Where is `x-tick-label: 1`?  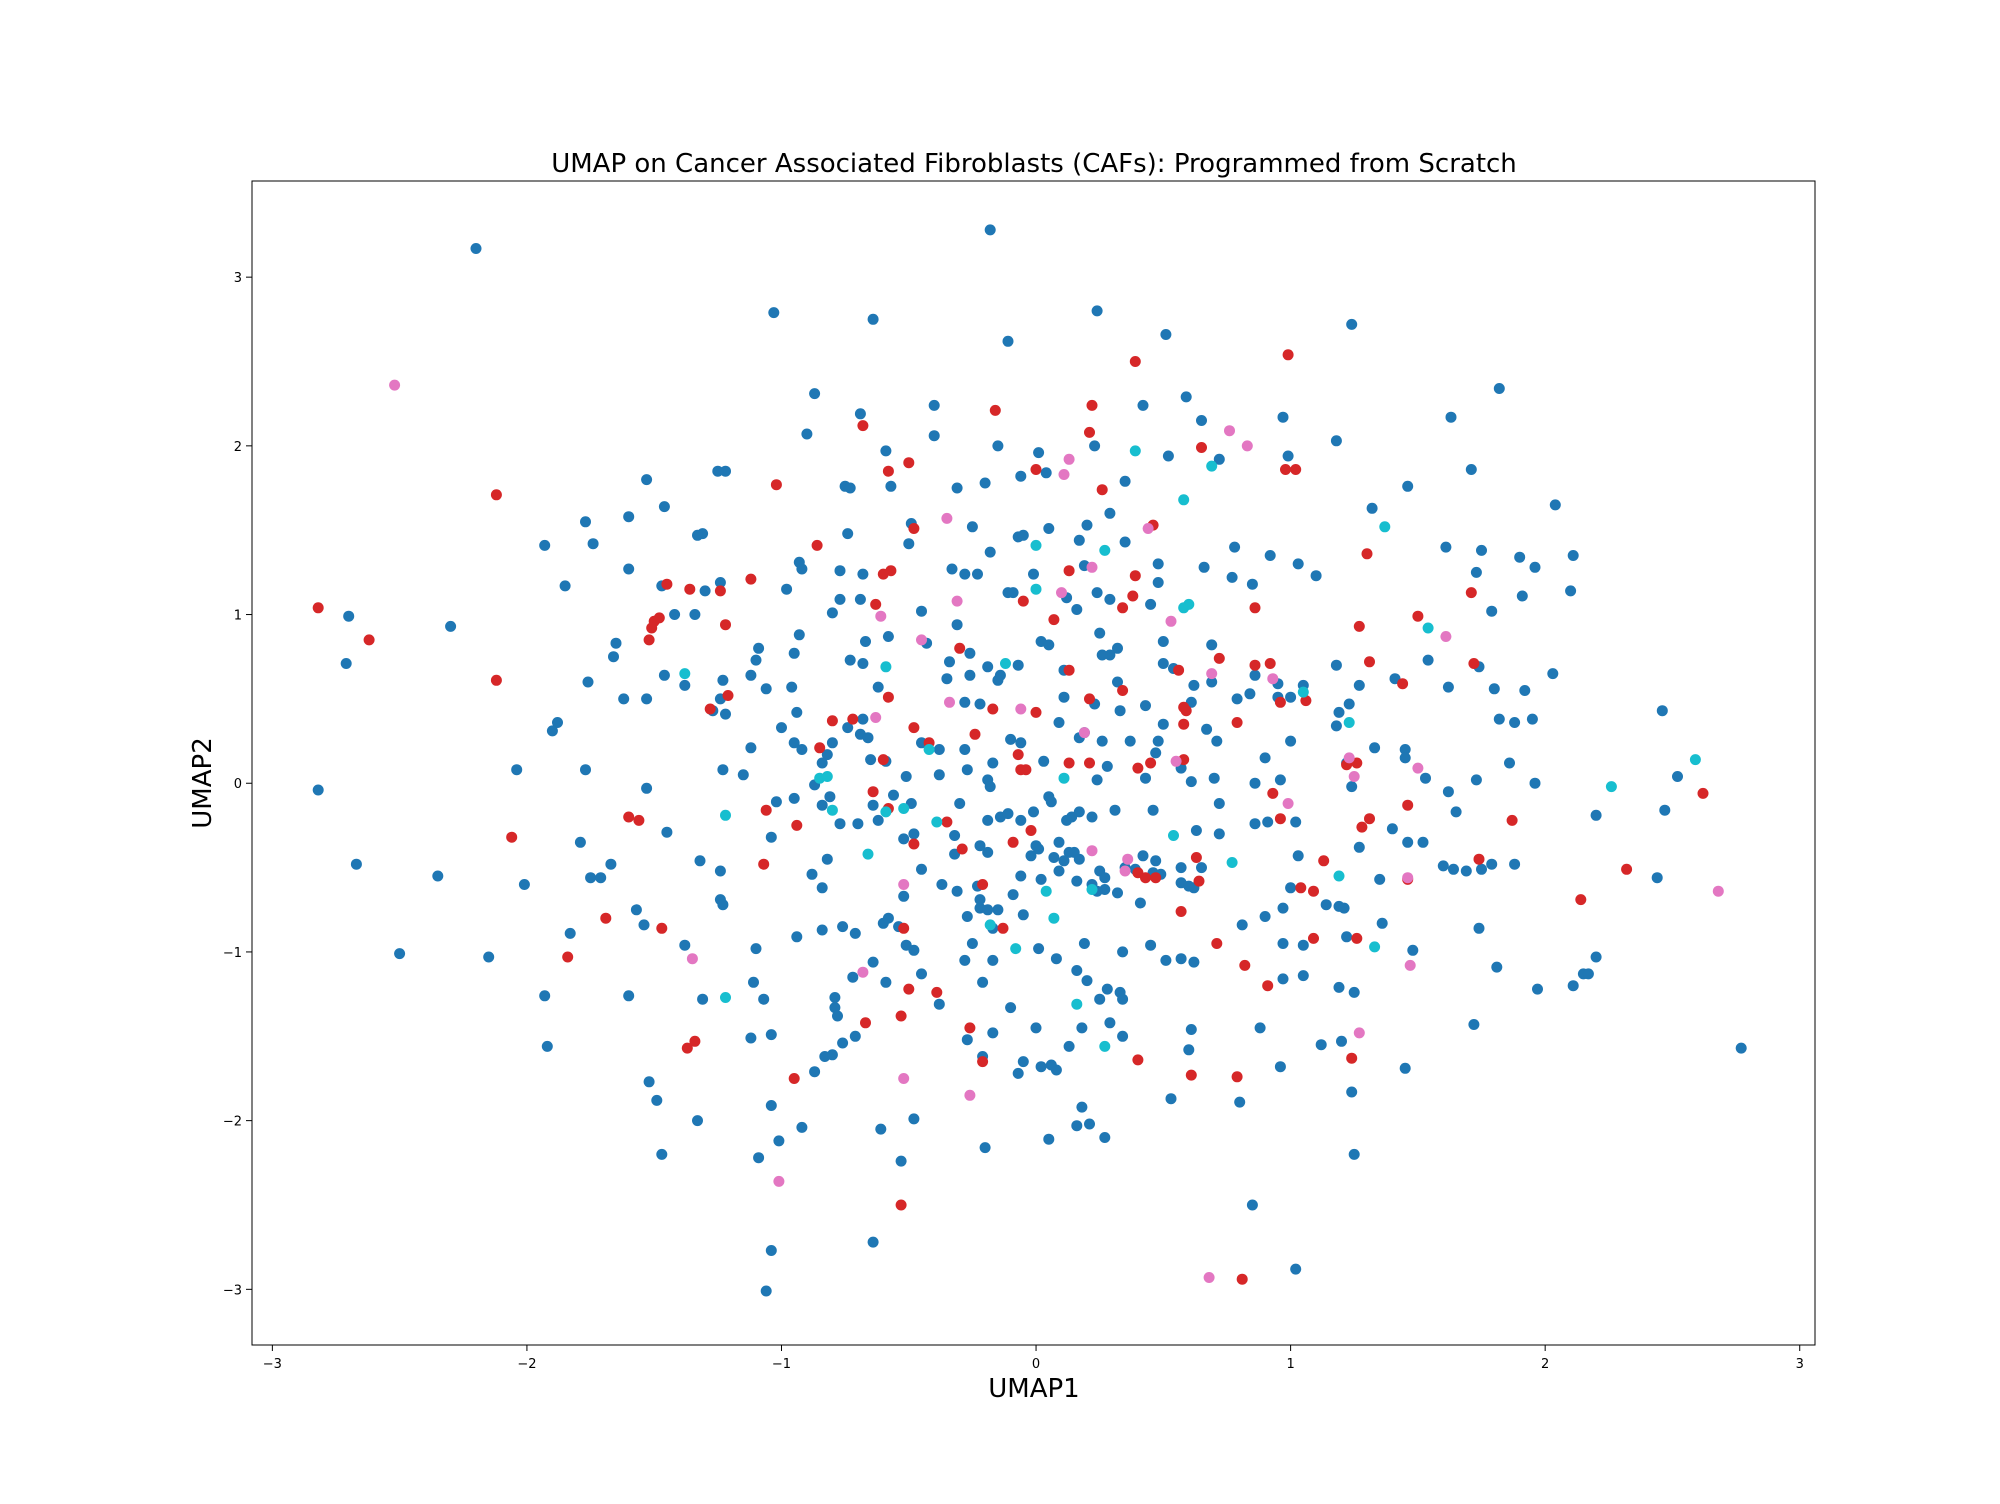
x-tick-label: 1 is located at coordinates (1290, 1364).